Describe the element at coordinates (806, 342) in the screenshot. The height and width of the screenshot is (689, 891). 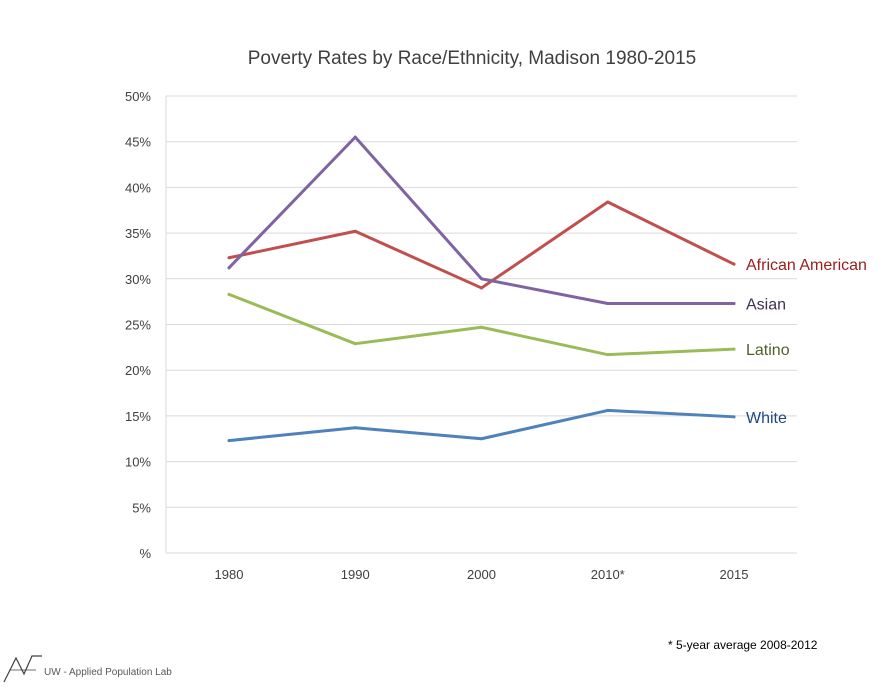
I see `series-labels: African American Asian Latino White` at that location.